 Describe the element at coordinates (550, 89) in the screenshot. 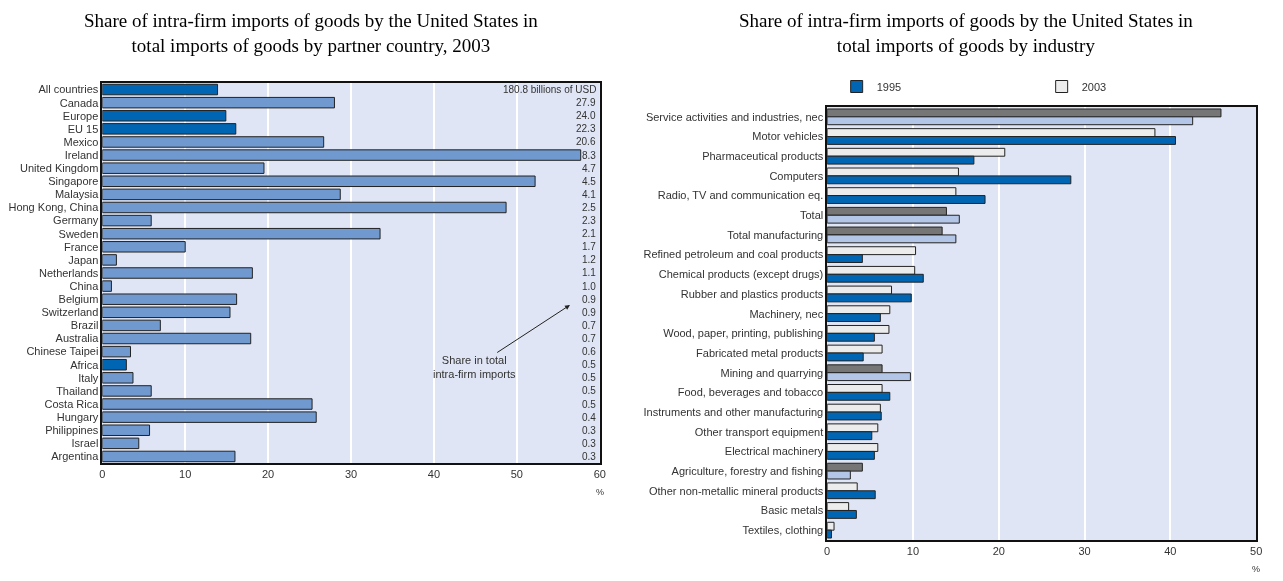

I see `annotation: 180.8 billions of USD` at that location.